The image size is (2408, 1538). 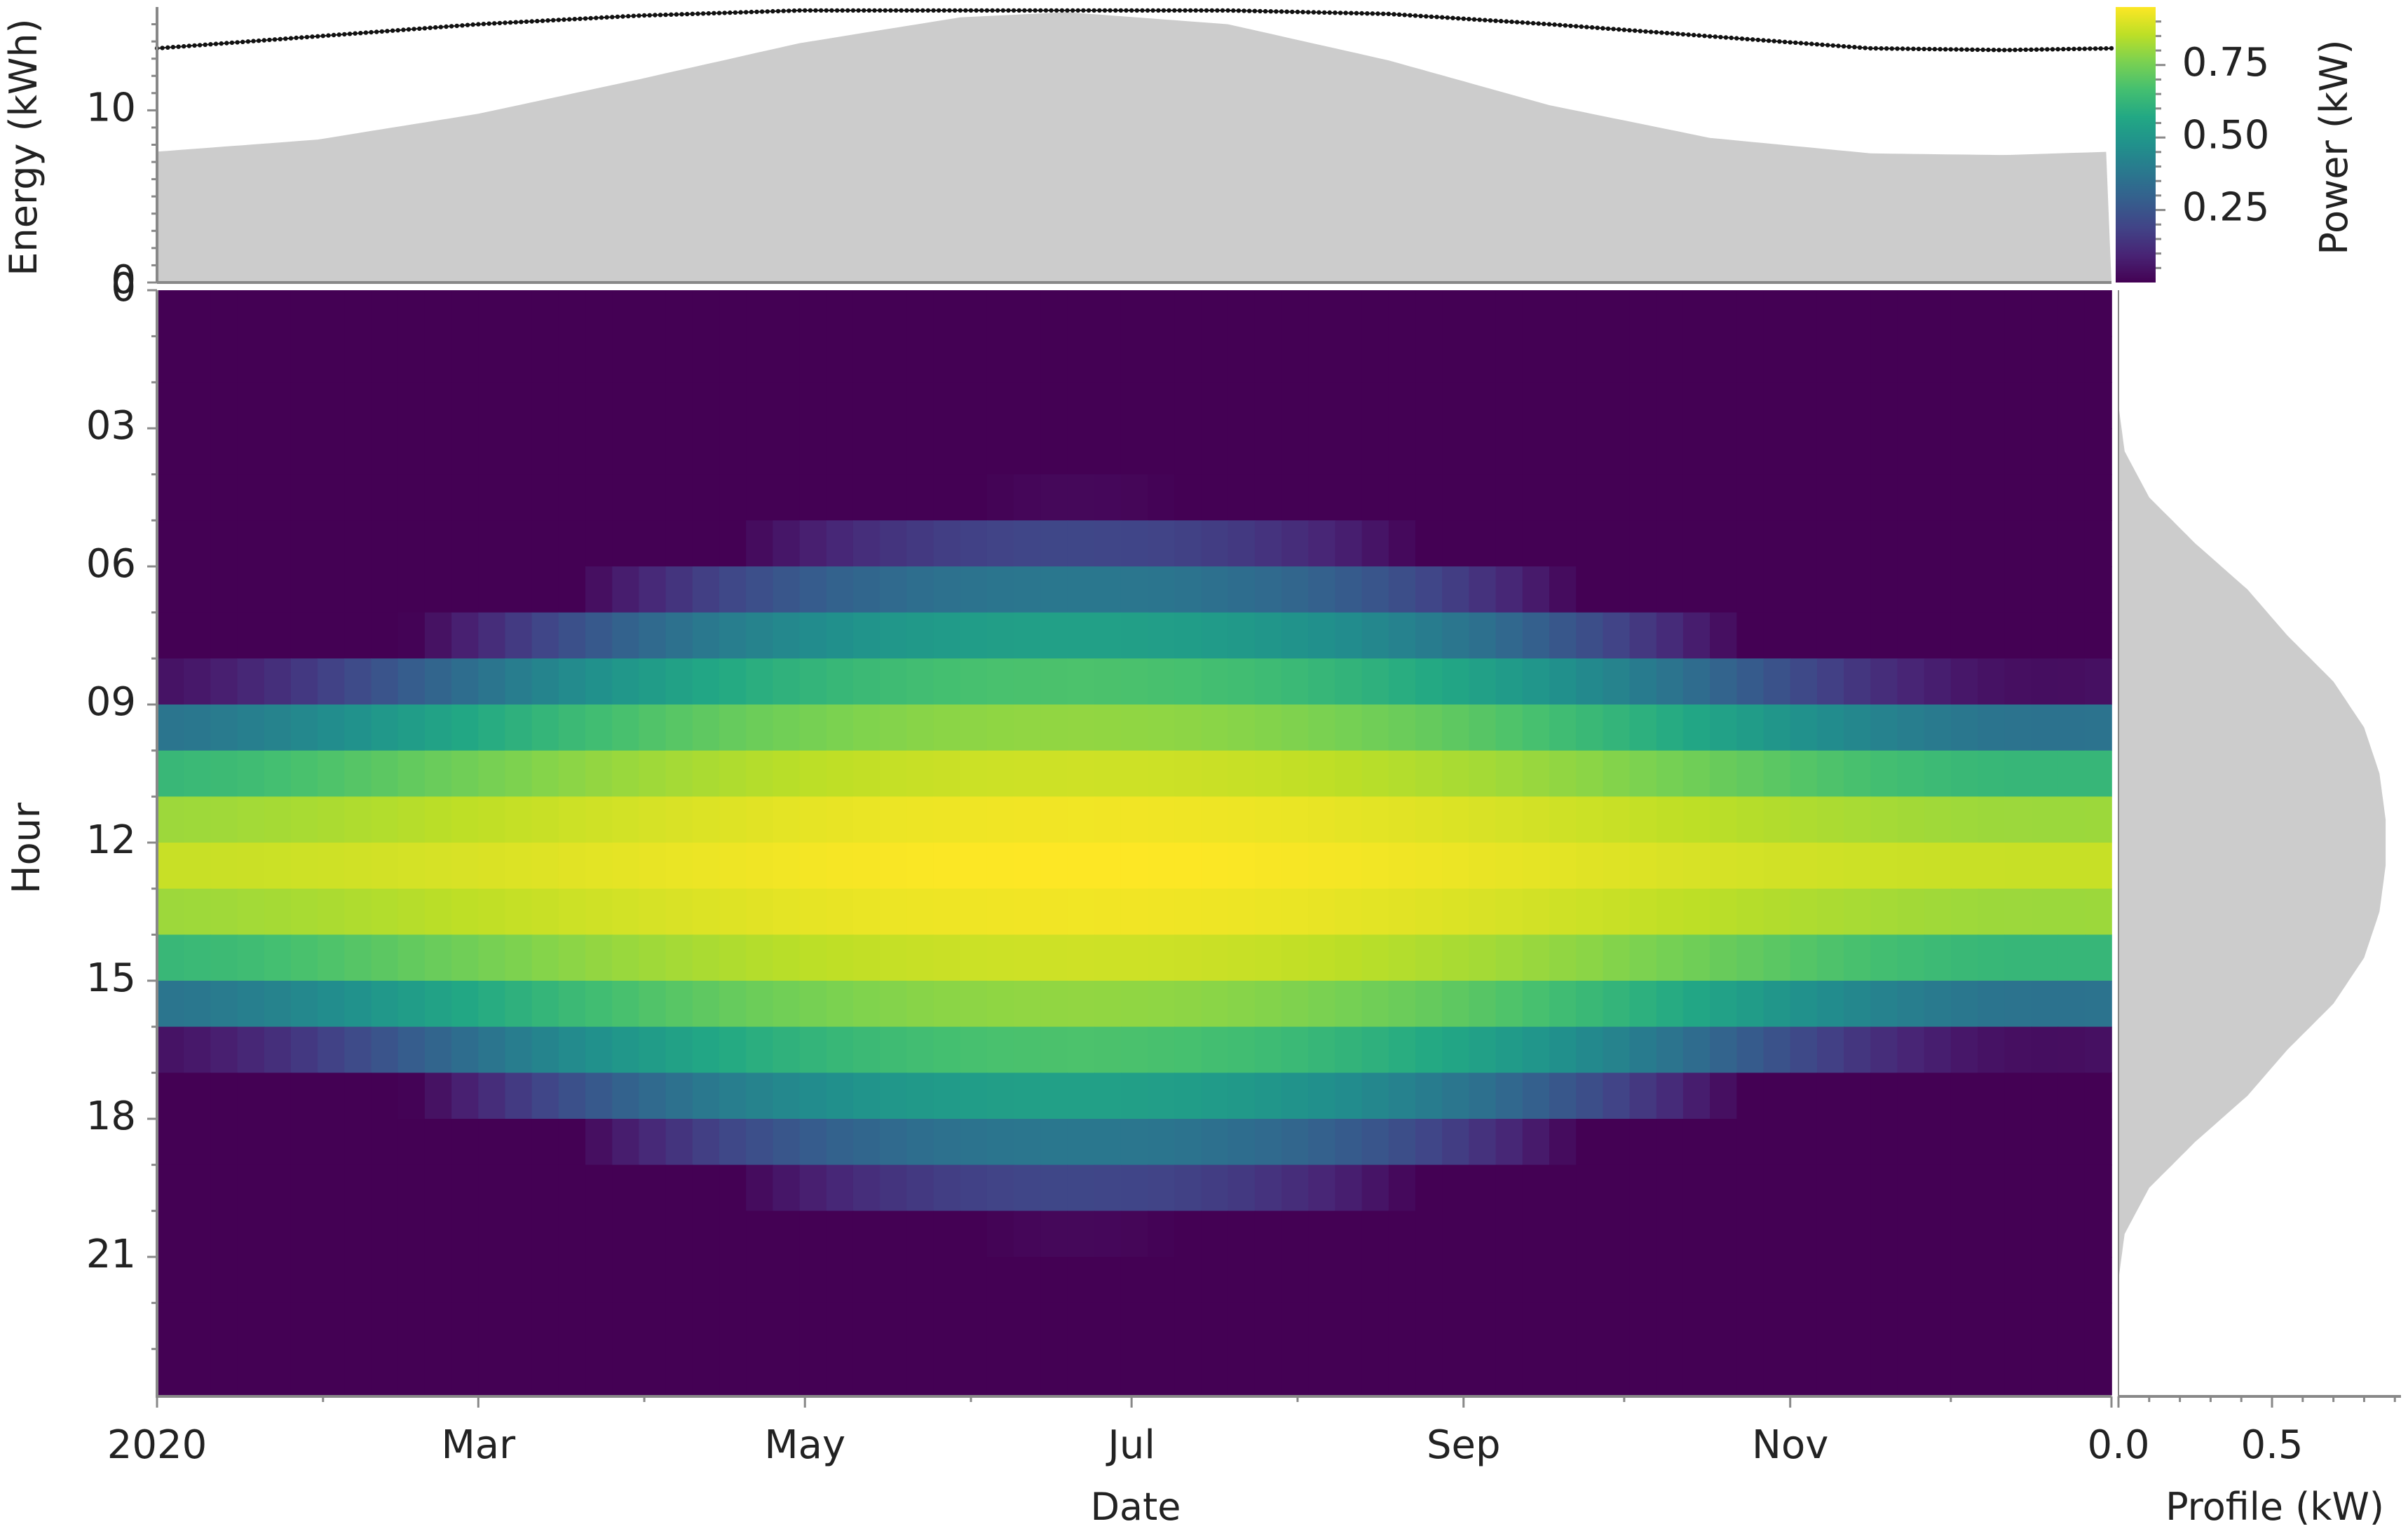 What do you see at coordinates (478, 1445) in the screenshot?
I see `x-tick-label: Mar` at bounding box center [478, 1445].